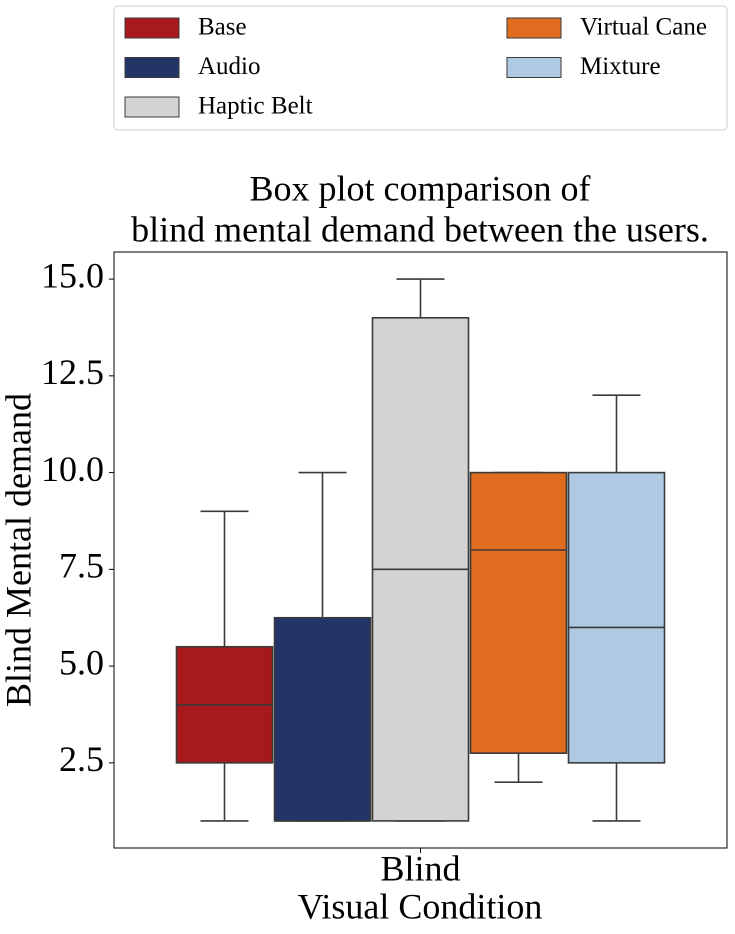 This screenshot has height=934, width=735. What do you see at coordinates (420, 868) in the screenshot?
I see `x-tick-label: Blind` at bounding box center [420, 868].